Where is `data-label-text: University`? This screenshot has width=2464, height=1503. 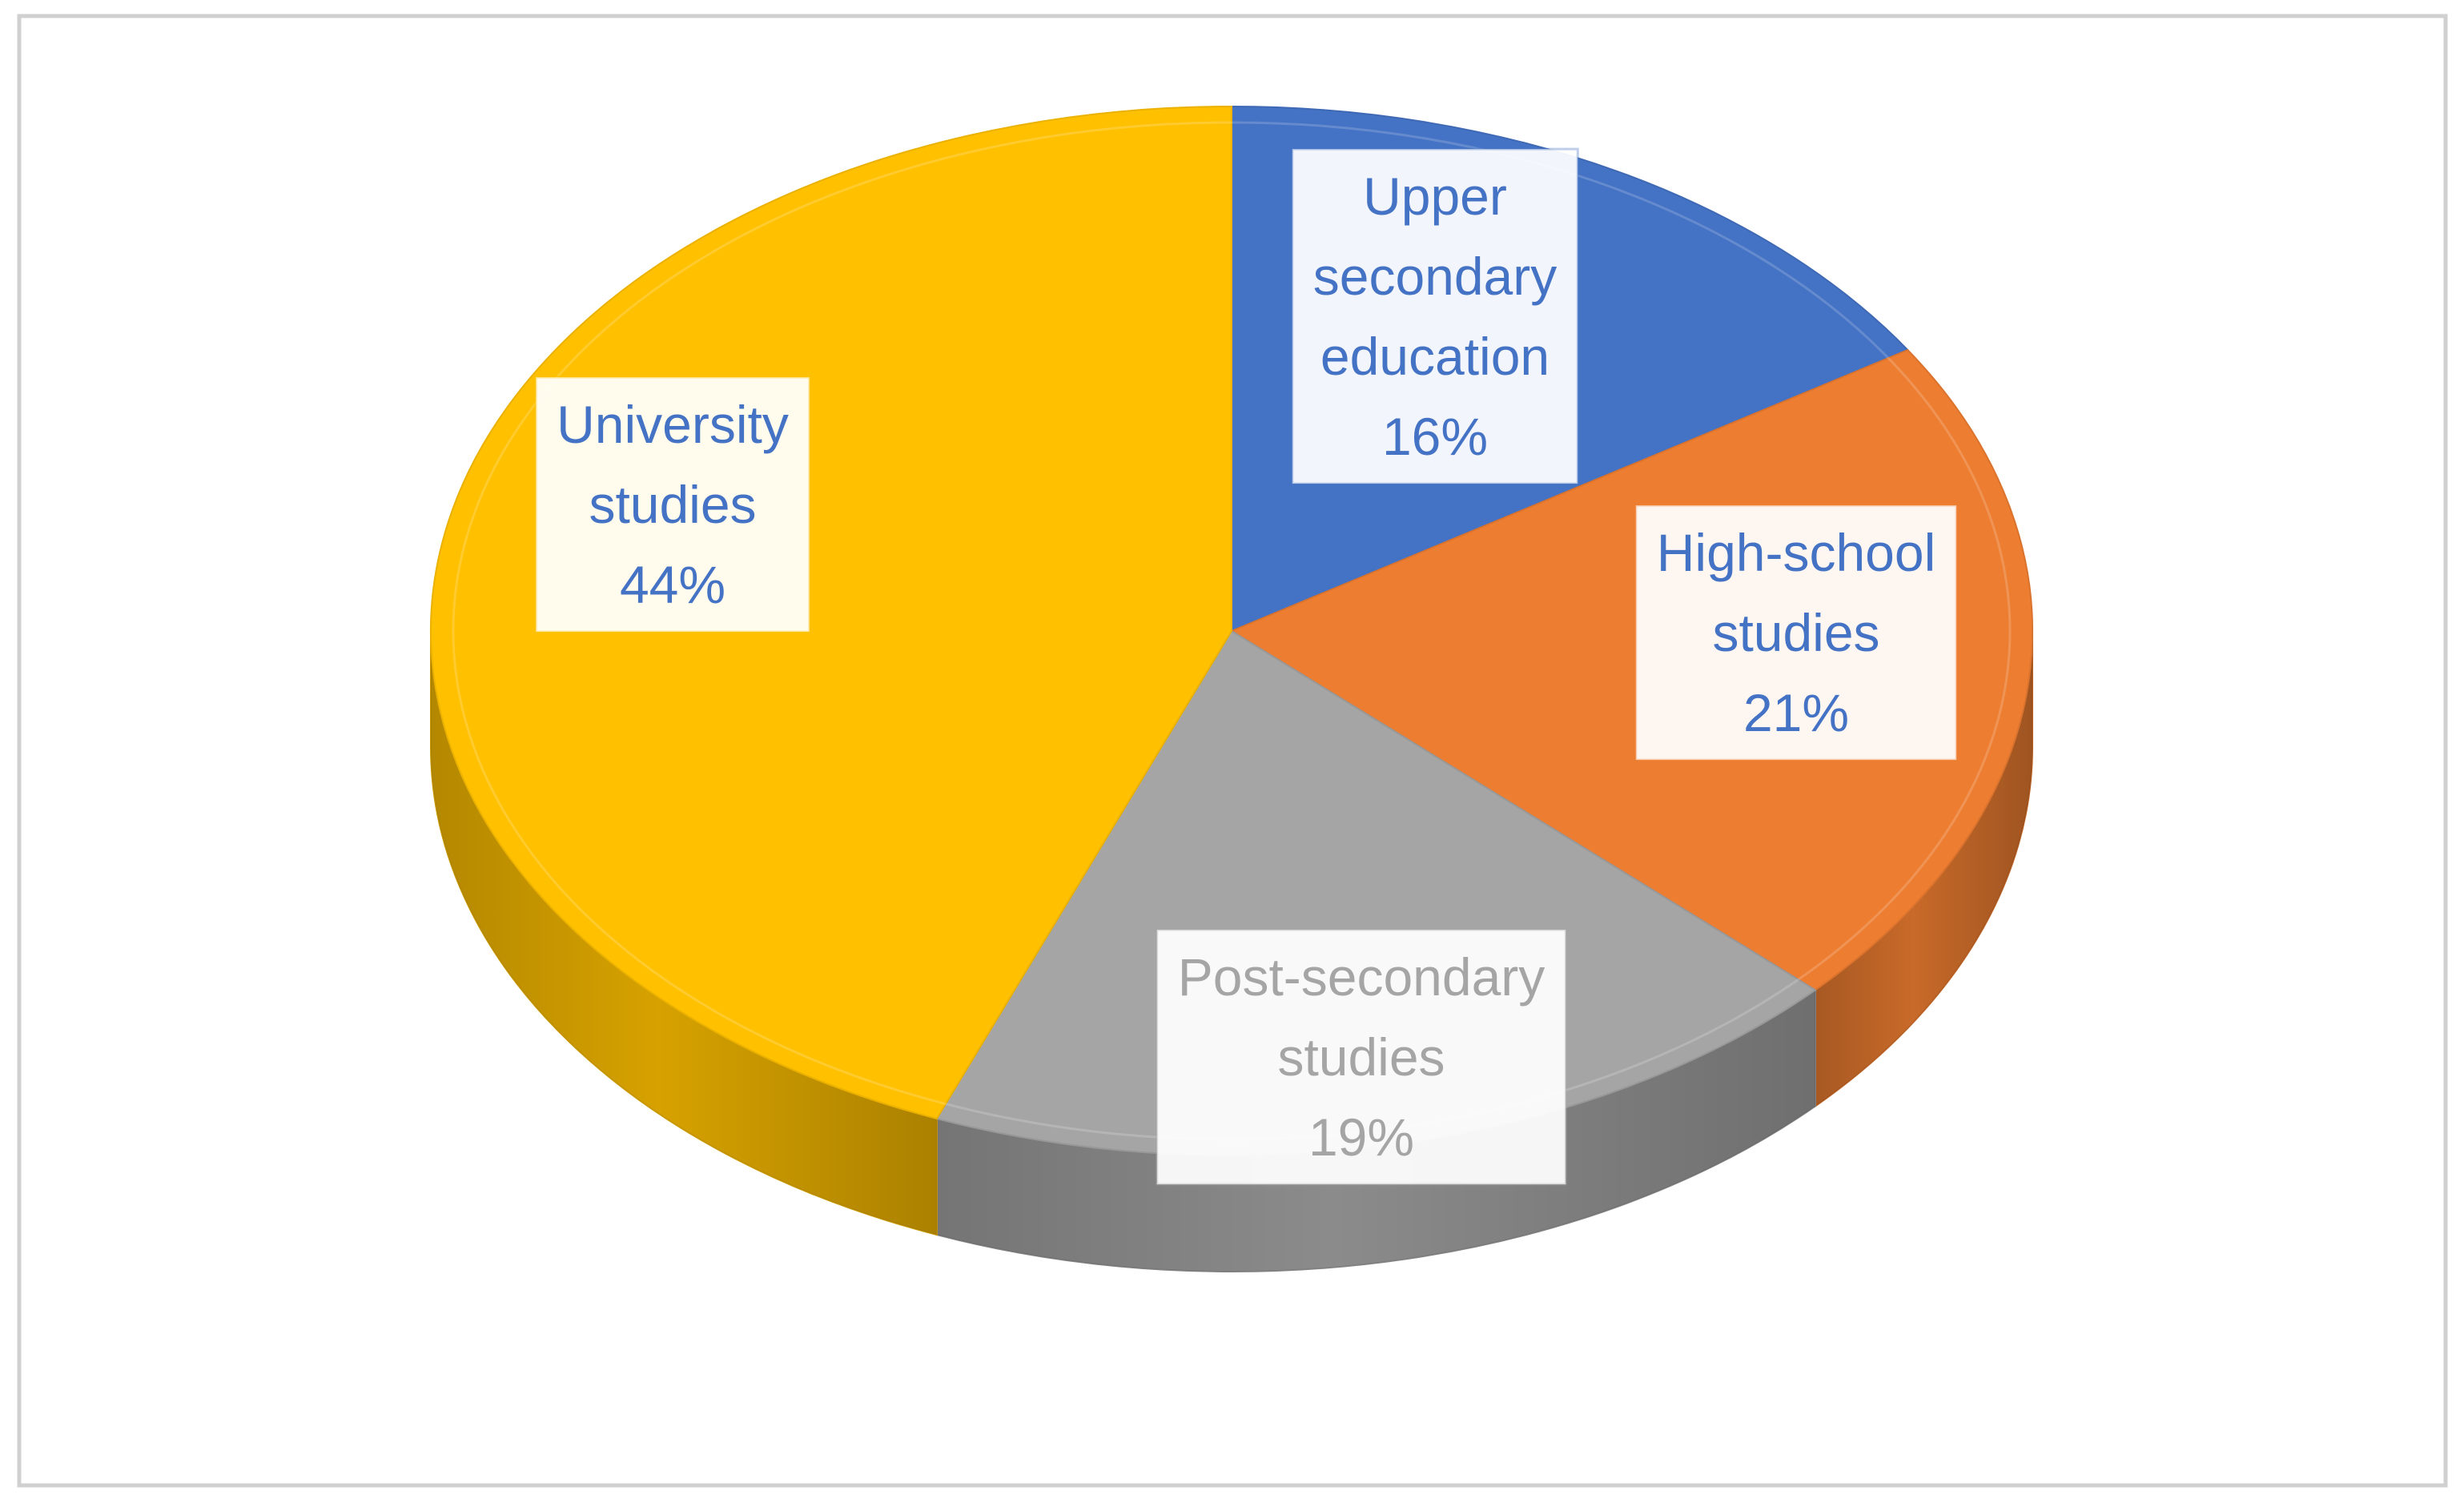
data-label-text: University is located at coordinates (673, 424).